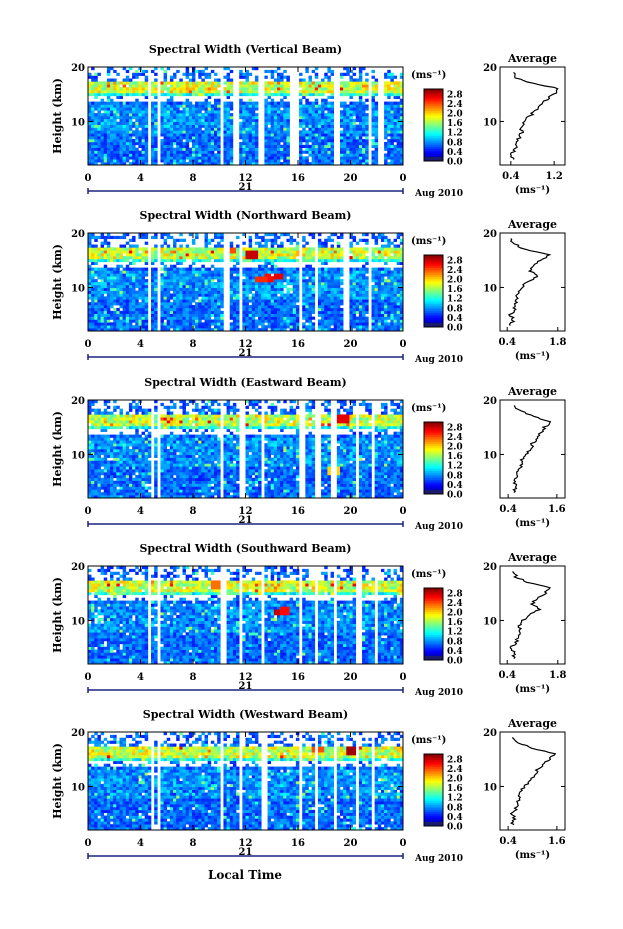  I want to click on colorbar-tick-label: 1.6, so click(455, 124).